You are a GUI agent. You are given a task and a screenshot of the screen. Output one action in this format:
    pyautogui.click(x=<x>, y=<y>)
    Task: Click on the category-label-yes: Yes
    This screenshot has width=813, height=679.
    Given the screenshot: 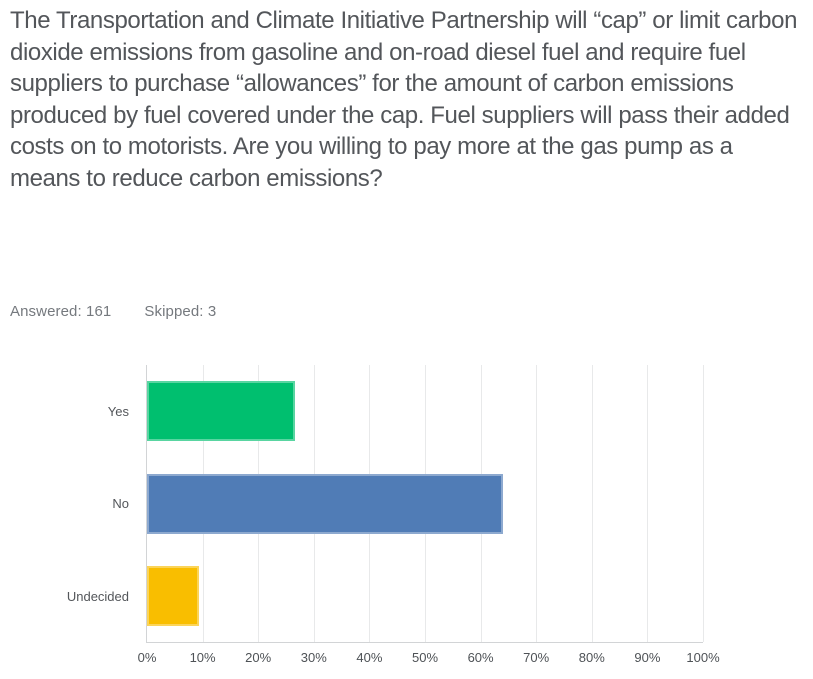 What is the action you would take?
    pyautogui.click(x=118, y=411)
    